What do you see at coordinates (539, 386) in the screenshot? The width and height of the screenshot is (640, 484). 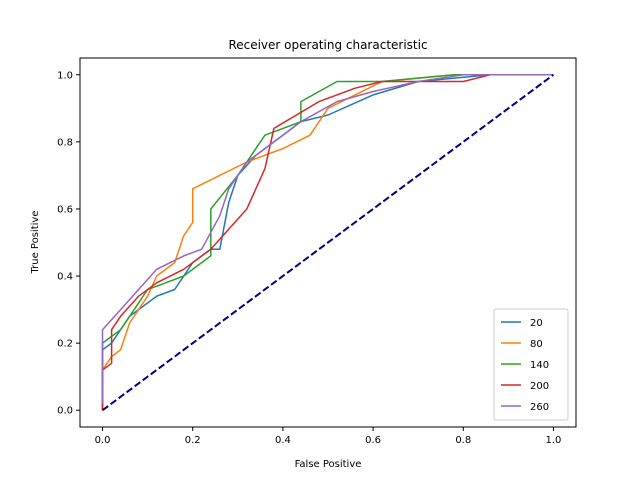 I see `legend-label-200: 200` at bounding box center [539, 386].